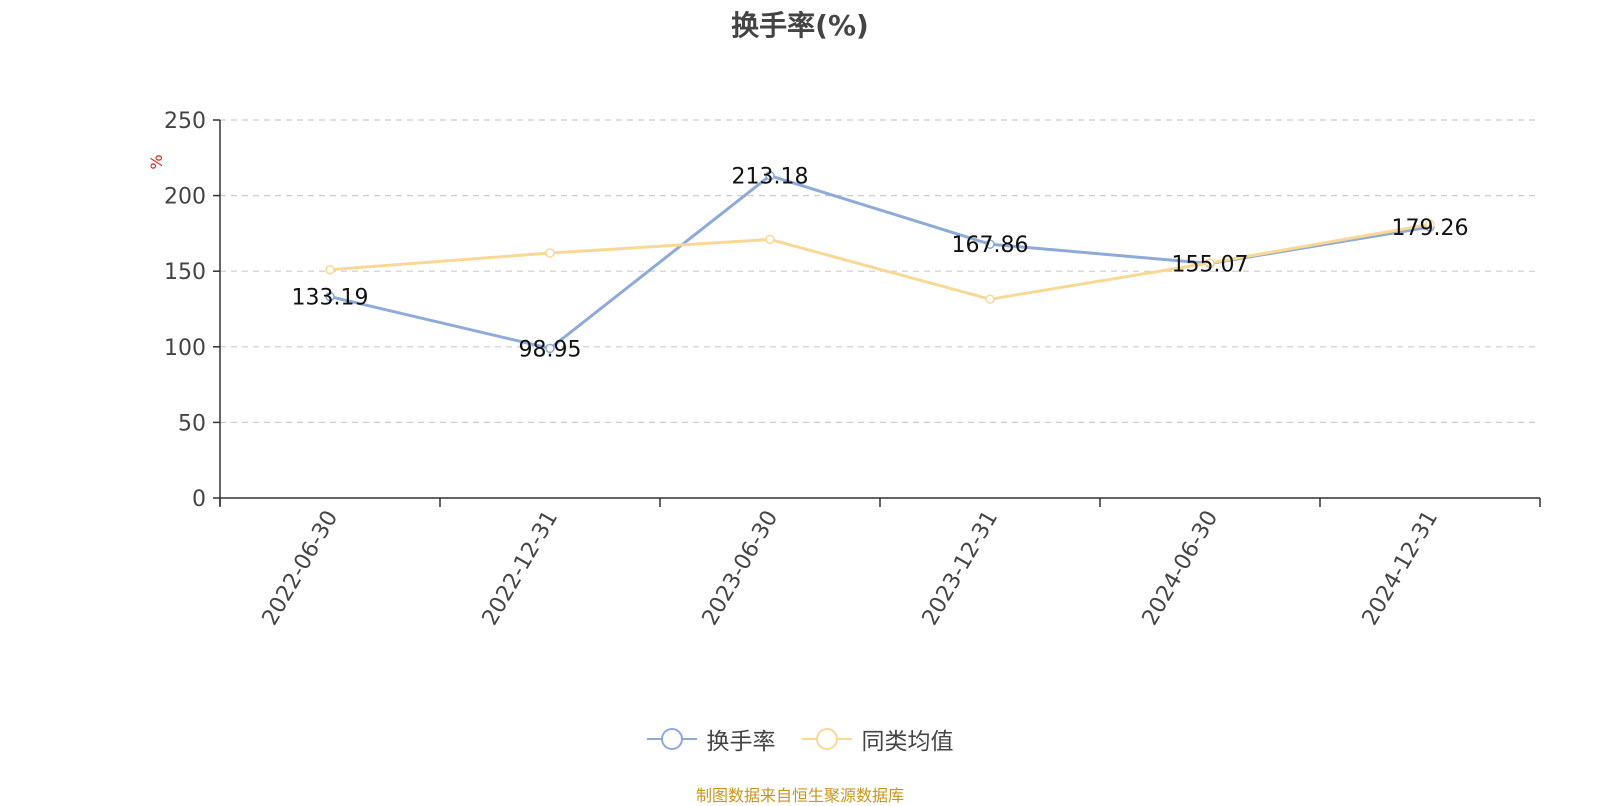 The width and height of the screenshot is (1600, 806). What do you see at coordinates (185, 272) in the screenshot?
I see `y-tick-label: 150` at bounding box center [185, 272].